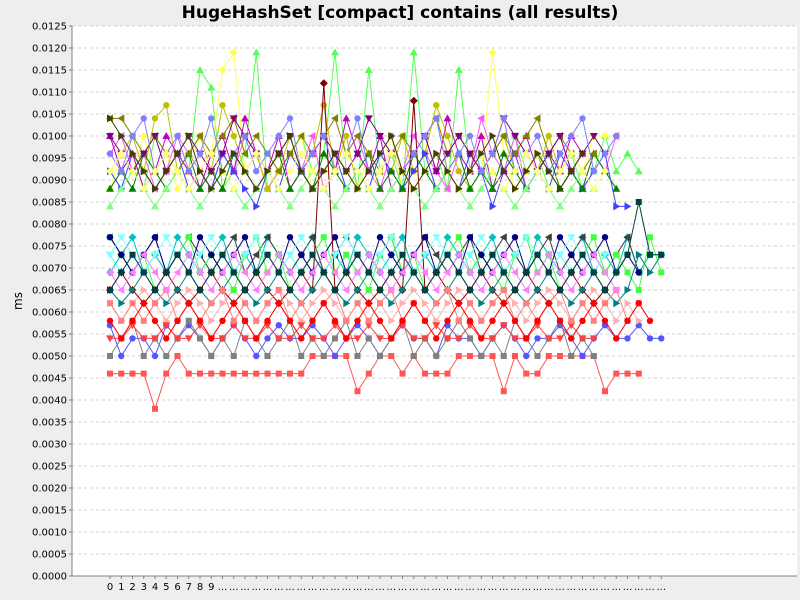 Image resolution: width=800 pixels, height=600 pixels. I want to click on series-line, so click(374, 255).